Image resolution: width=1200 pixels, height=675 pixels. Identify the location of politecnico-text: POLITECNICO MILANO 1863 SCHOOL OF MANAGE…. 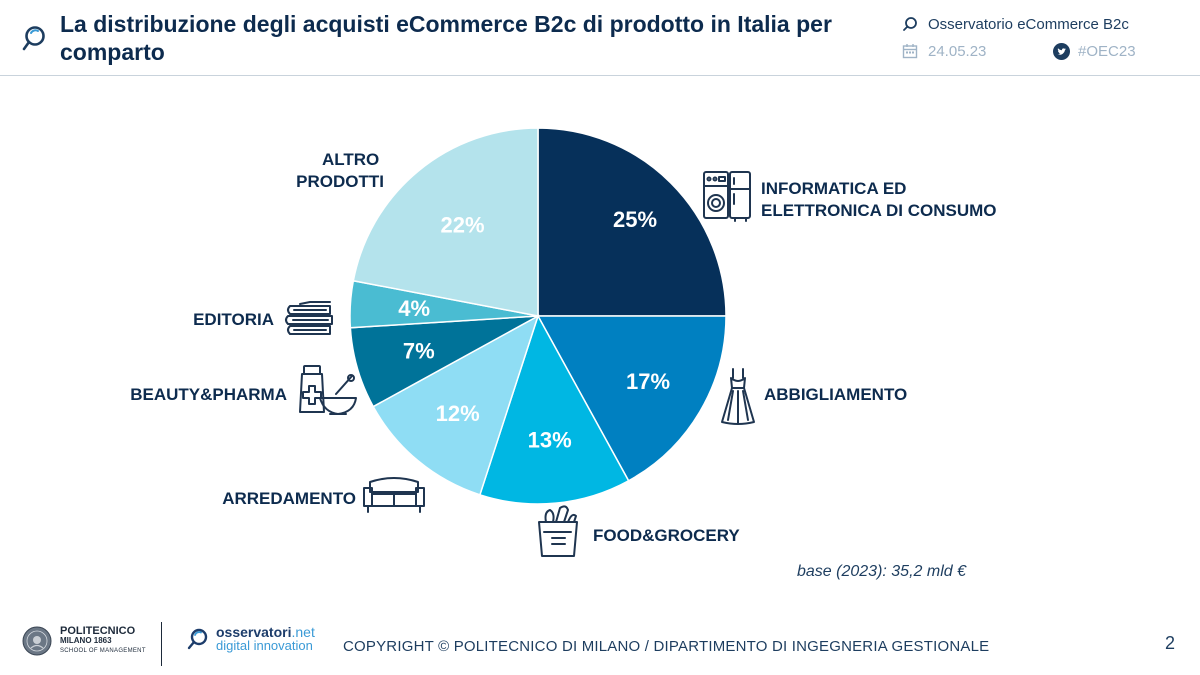
(103, 641).